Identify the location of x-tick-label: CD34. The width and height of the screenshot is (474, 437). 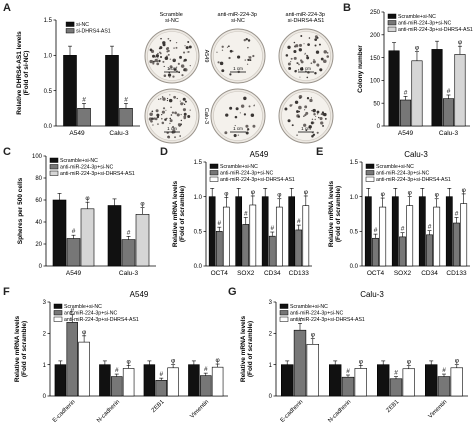
(272, 273).